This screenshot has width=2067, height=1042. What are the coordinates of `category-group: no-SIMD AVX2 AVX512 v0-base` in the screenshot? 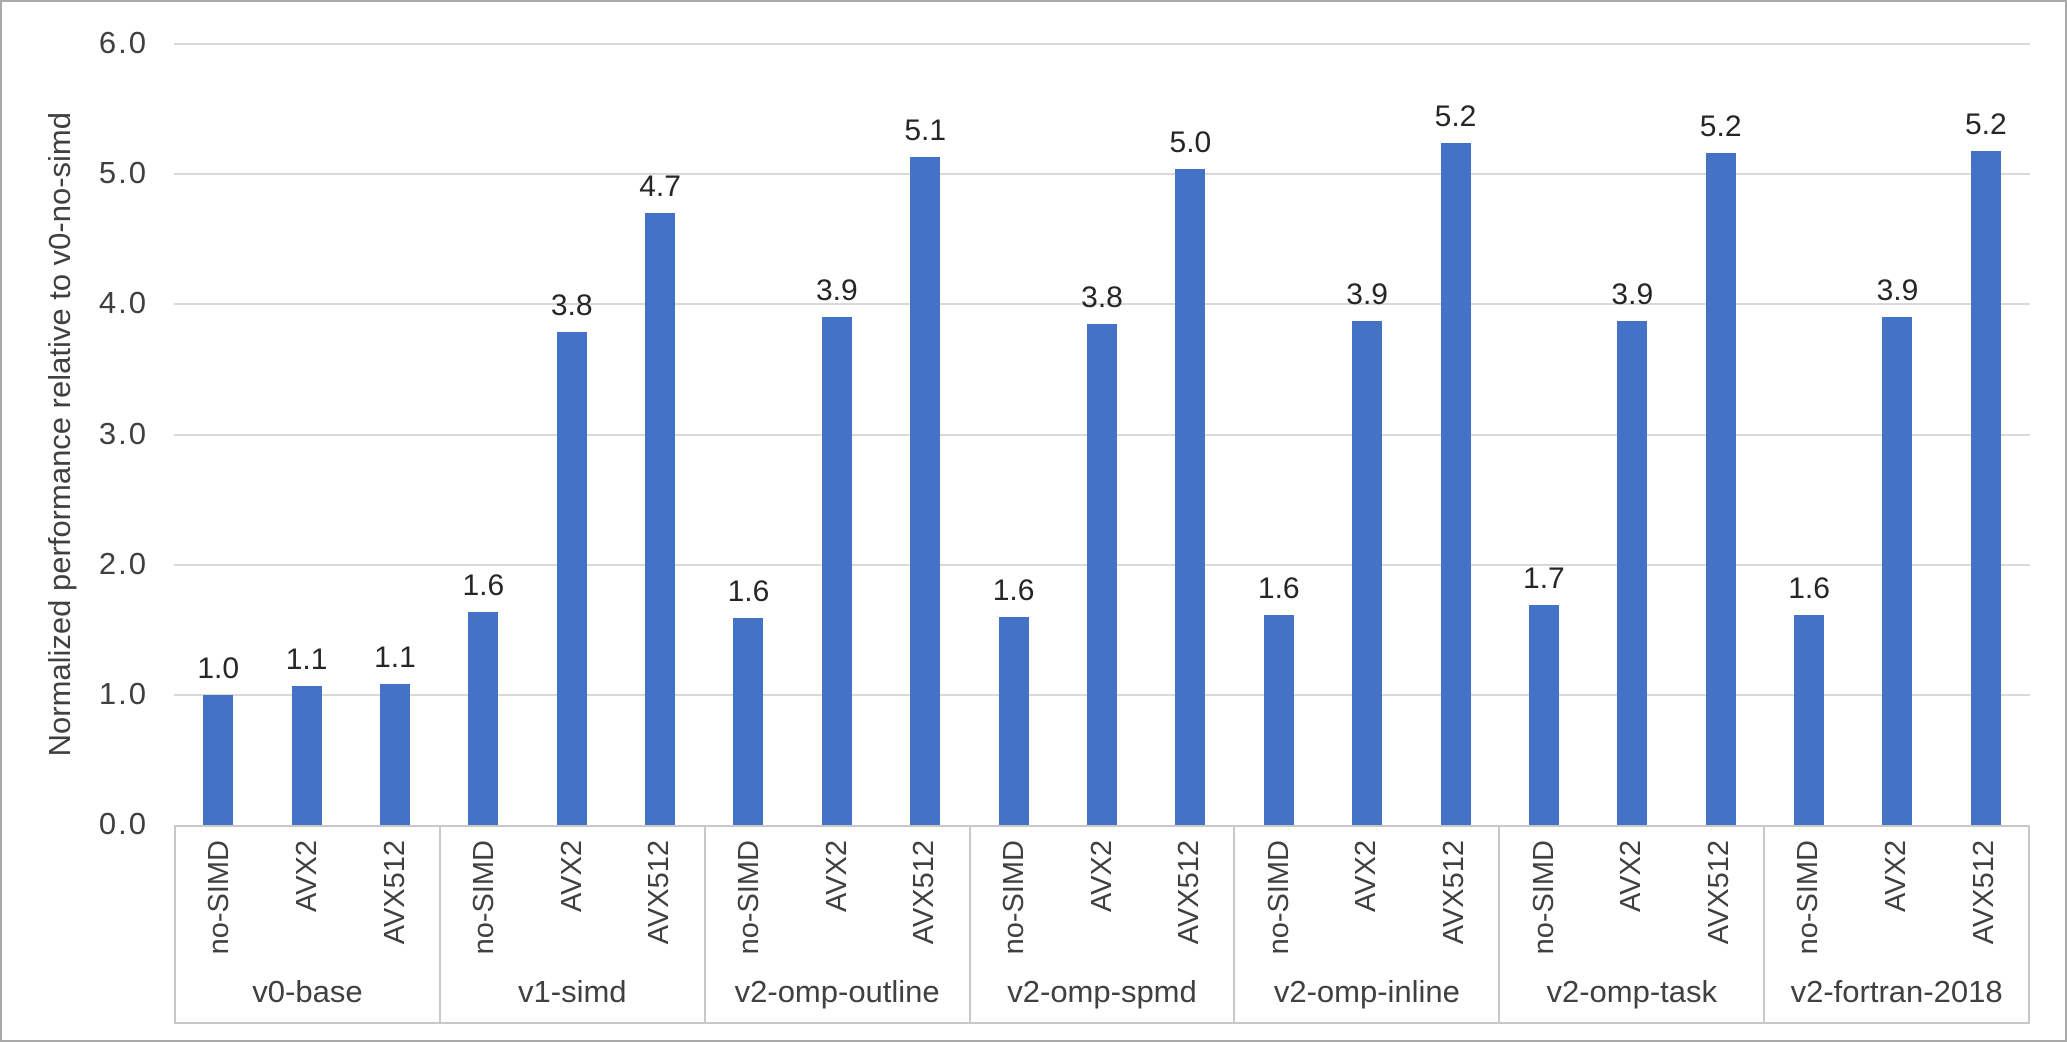 It's located at (308, 924).